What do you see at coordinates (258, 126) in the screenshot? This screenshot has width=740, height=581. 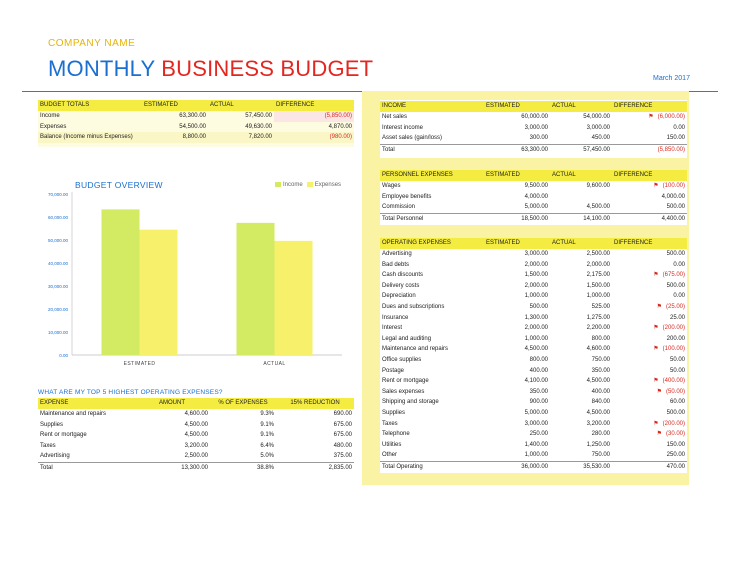 I see `actual-value: 49,630.00` at bounding box center [258, 126].